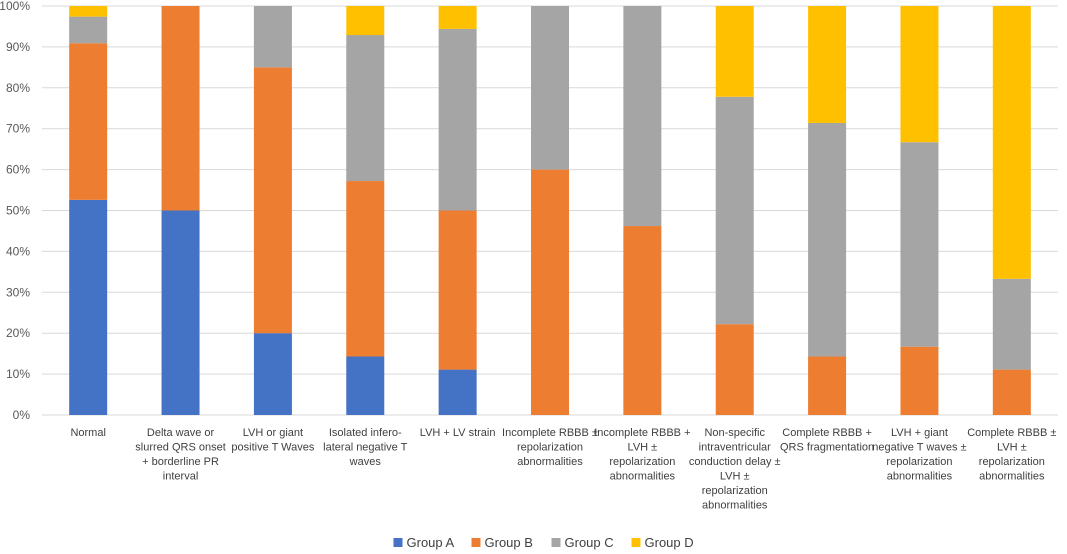 Image resolution: width=1067 pixels, height=554 pixels. What do you see at coordinates (18, 374) in the screenshot?
I see `y-tick-label: 10%` at bounding box center [18, 374].